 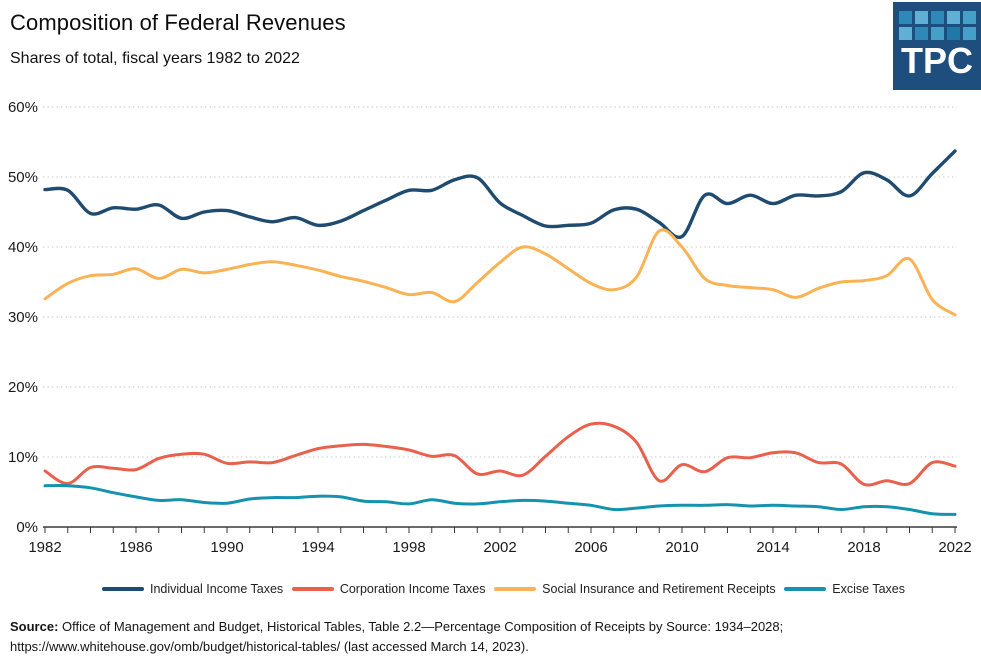 I want to click on x-tick-label: 2014, so click(x=772, y=547).